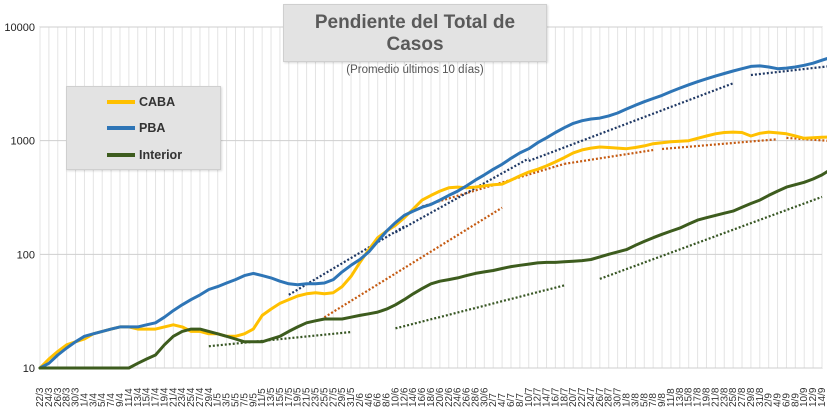  What do you see at coordinates (415, 33) in the screenshot?
I see `chart-title: Pendiente del Total de Casos` at bounding box center [415, 33].